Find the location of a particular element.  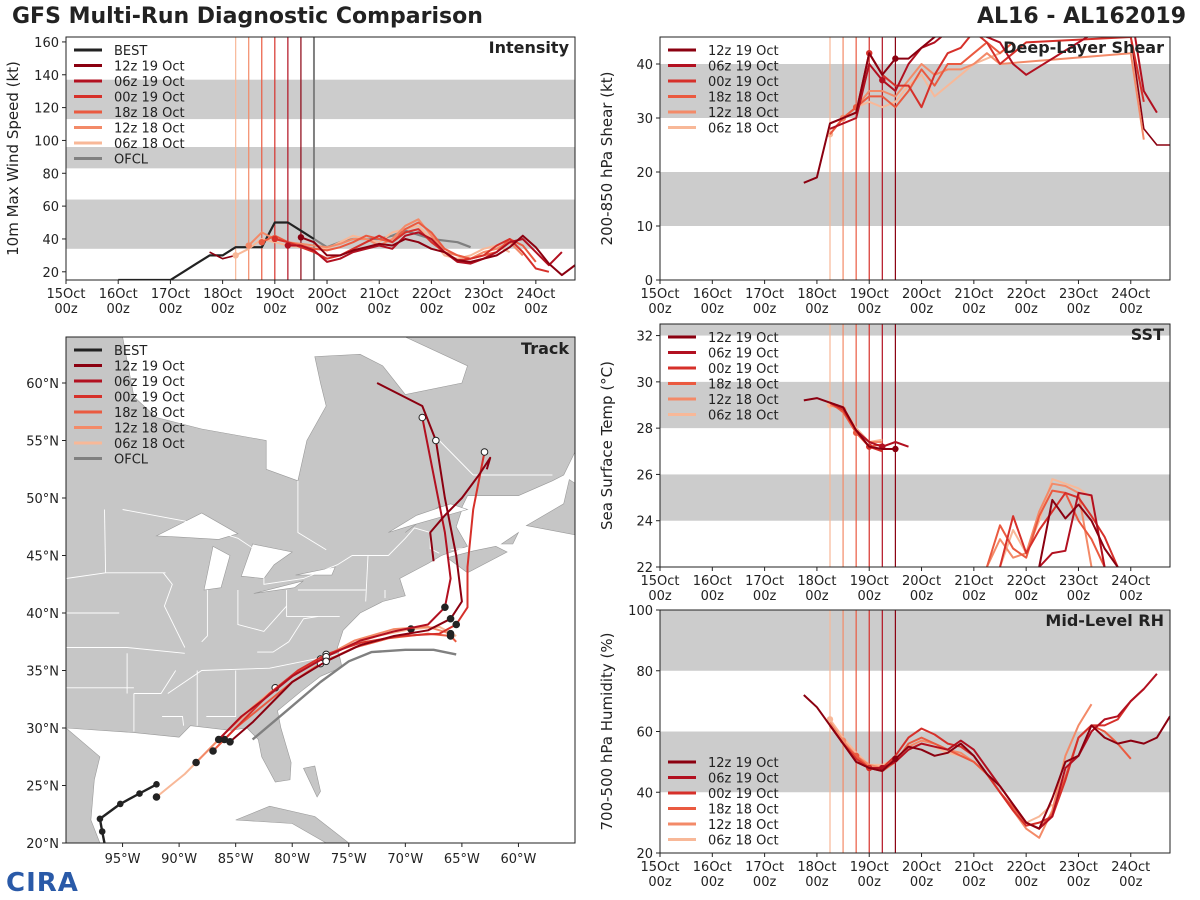

legend-label: 06z 18 Oct is located at coordinates (743, 129).